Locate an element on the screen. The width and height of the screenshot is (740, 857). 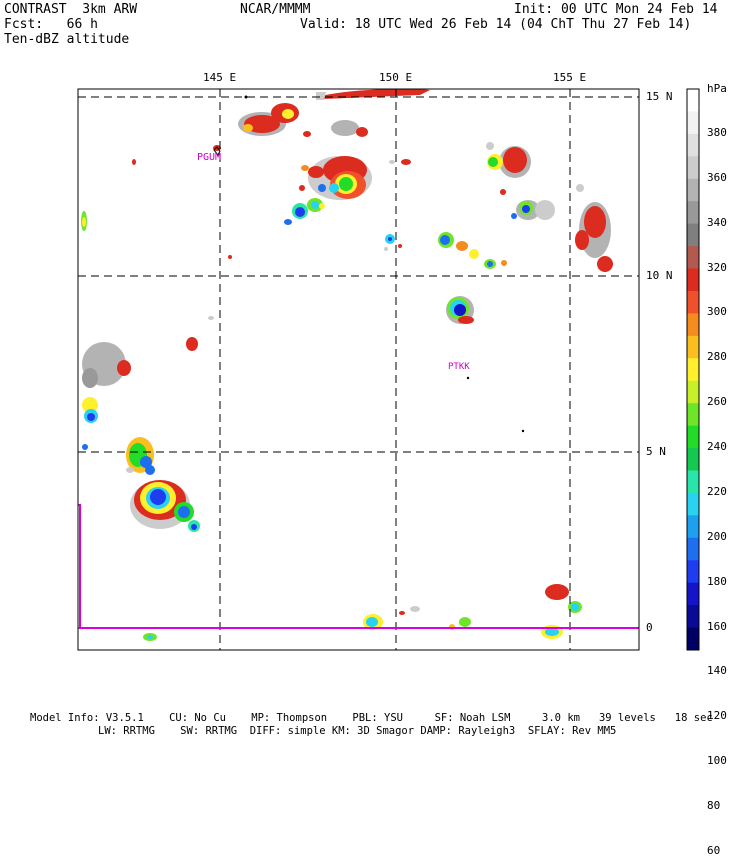
colorbar-tick-label: 180 is located at coordinates (717, 581).